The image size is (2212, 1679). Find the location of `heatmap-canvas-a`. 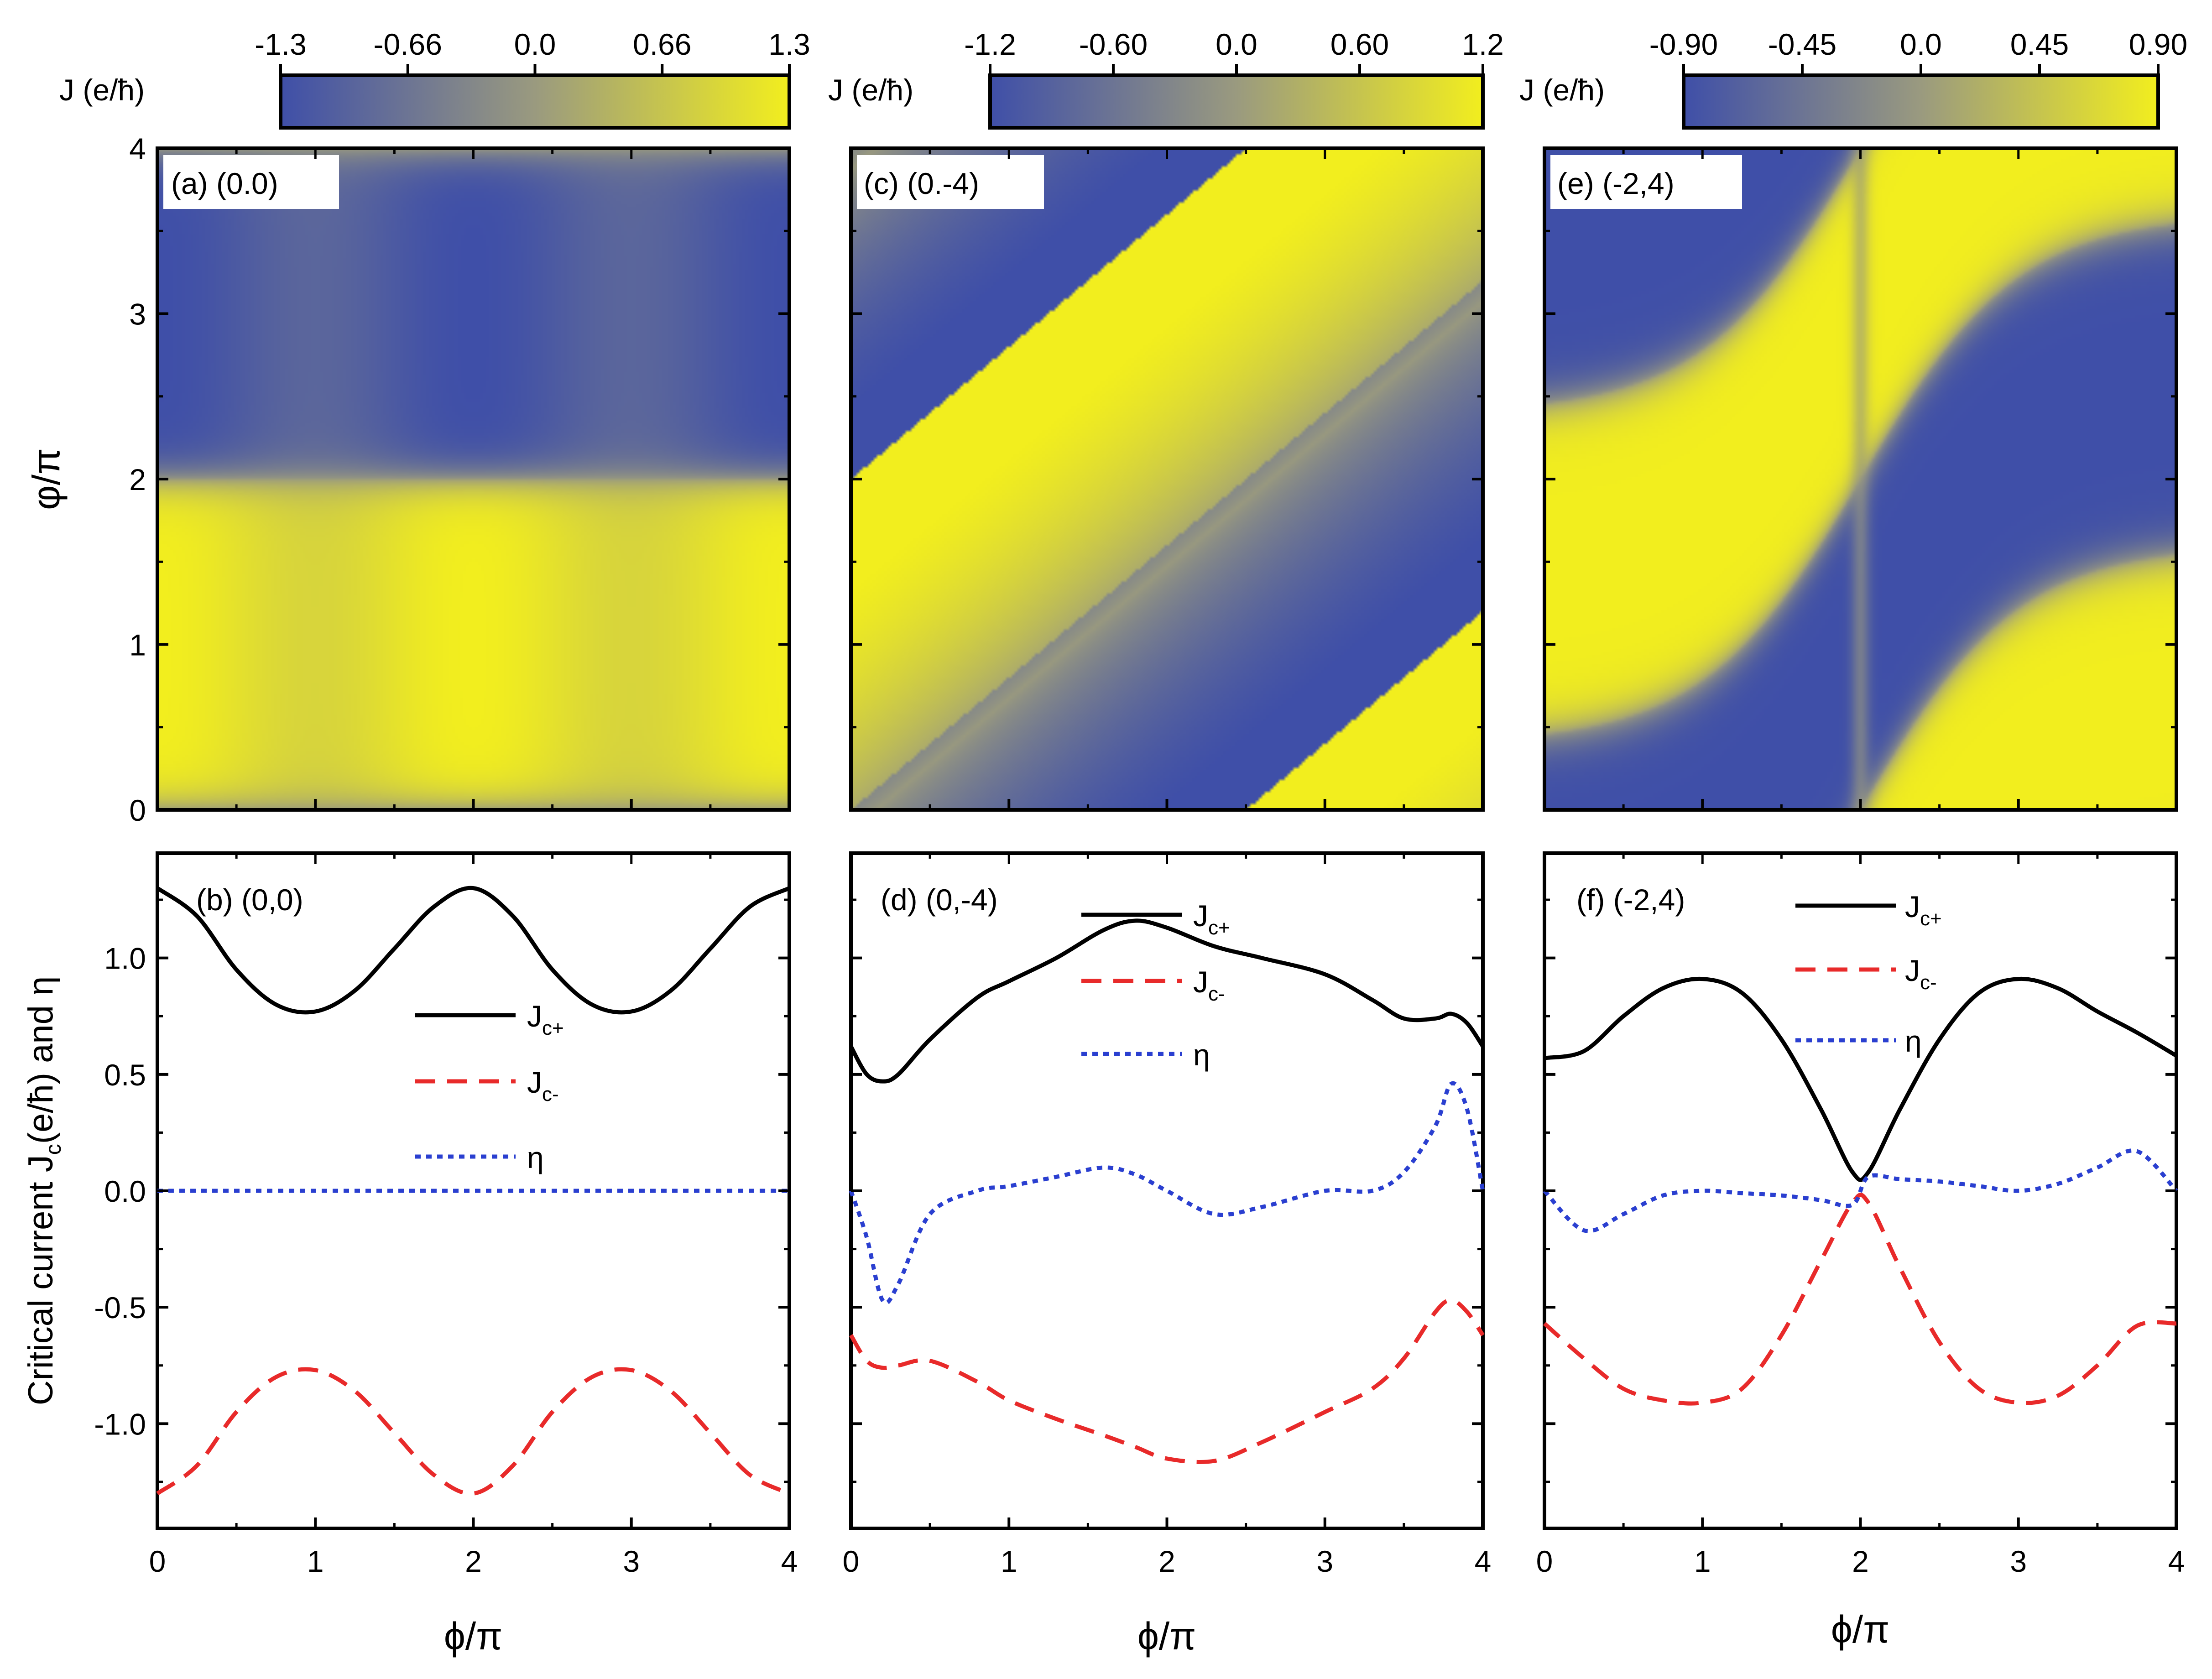

heatmap-canvas-a is located at coordinates (473, 479).